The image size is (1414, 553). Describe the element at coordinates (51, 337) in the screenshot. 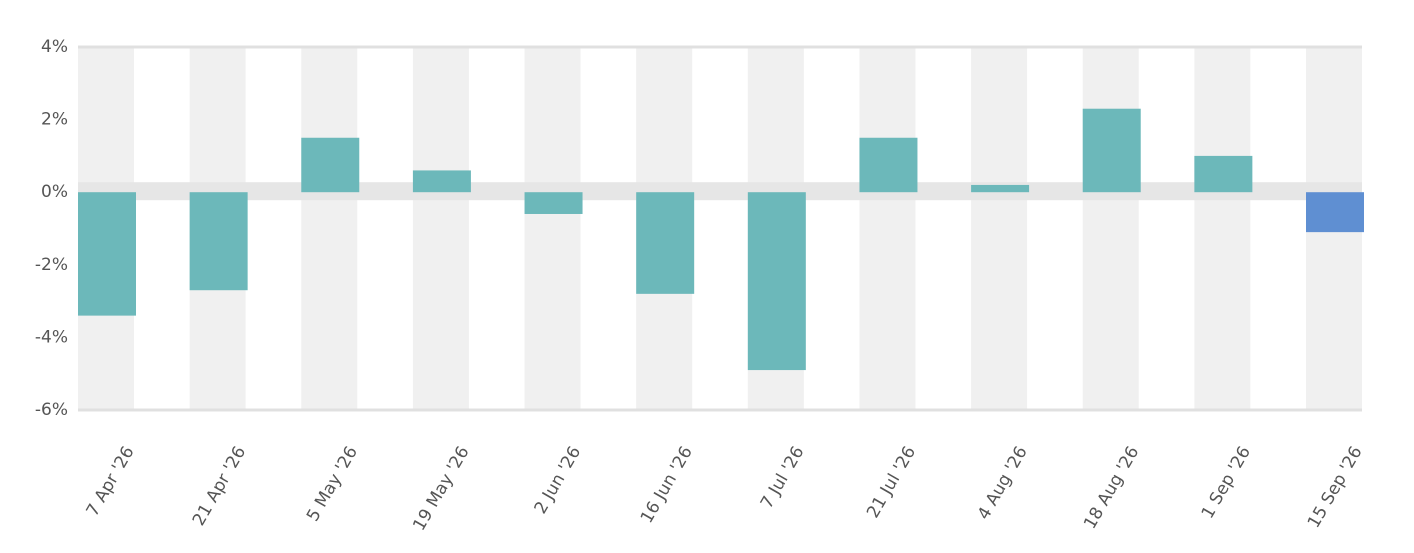

I see `y-tick-label: -4%` at that location.